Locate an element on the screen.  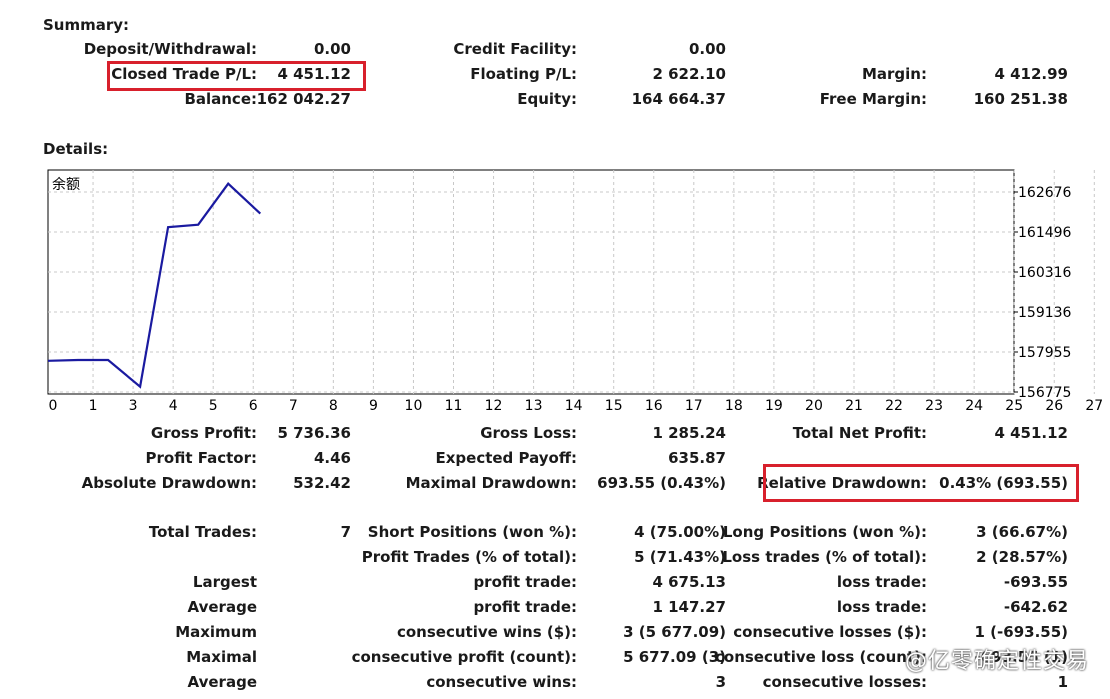
stat-value: 7 is located at coordinates (345, 532).